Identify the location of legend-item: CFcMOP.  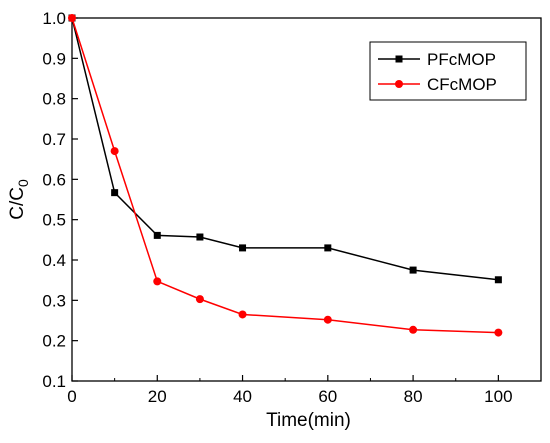
(437, 84).